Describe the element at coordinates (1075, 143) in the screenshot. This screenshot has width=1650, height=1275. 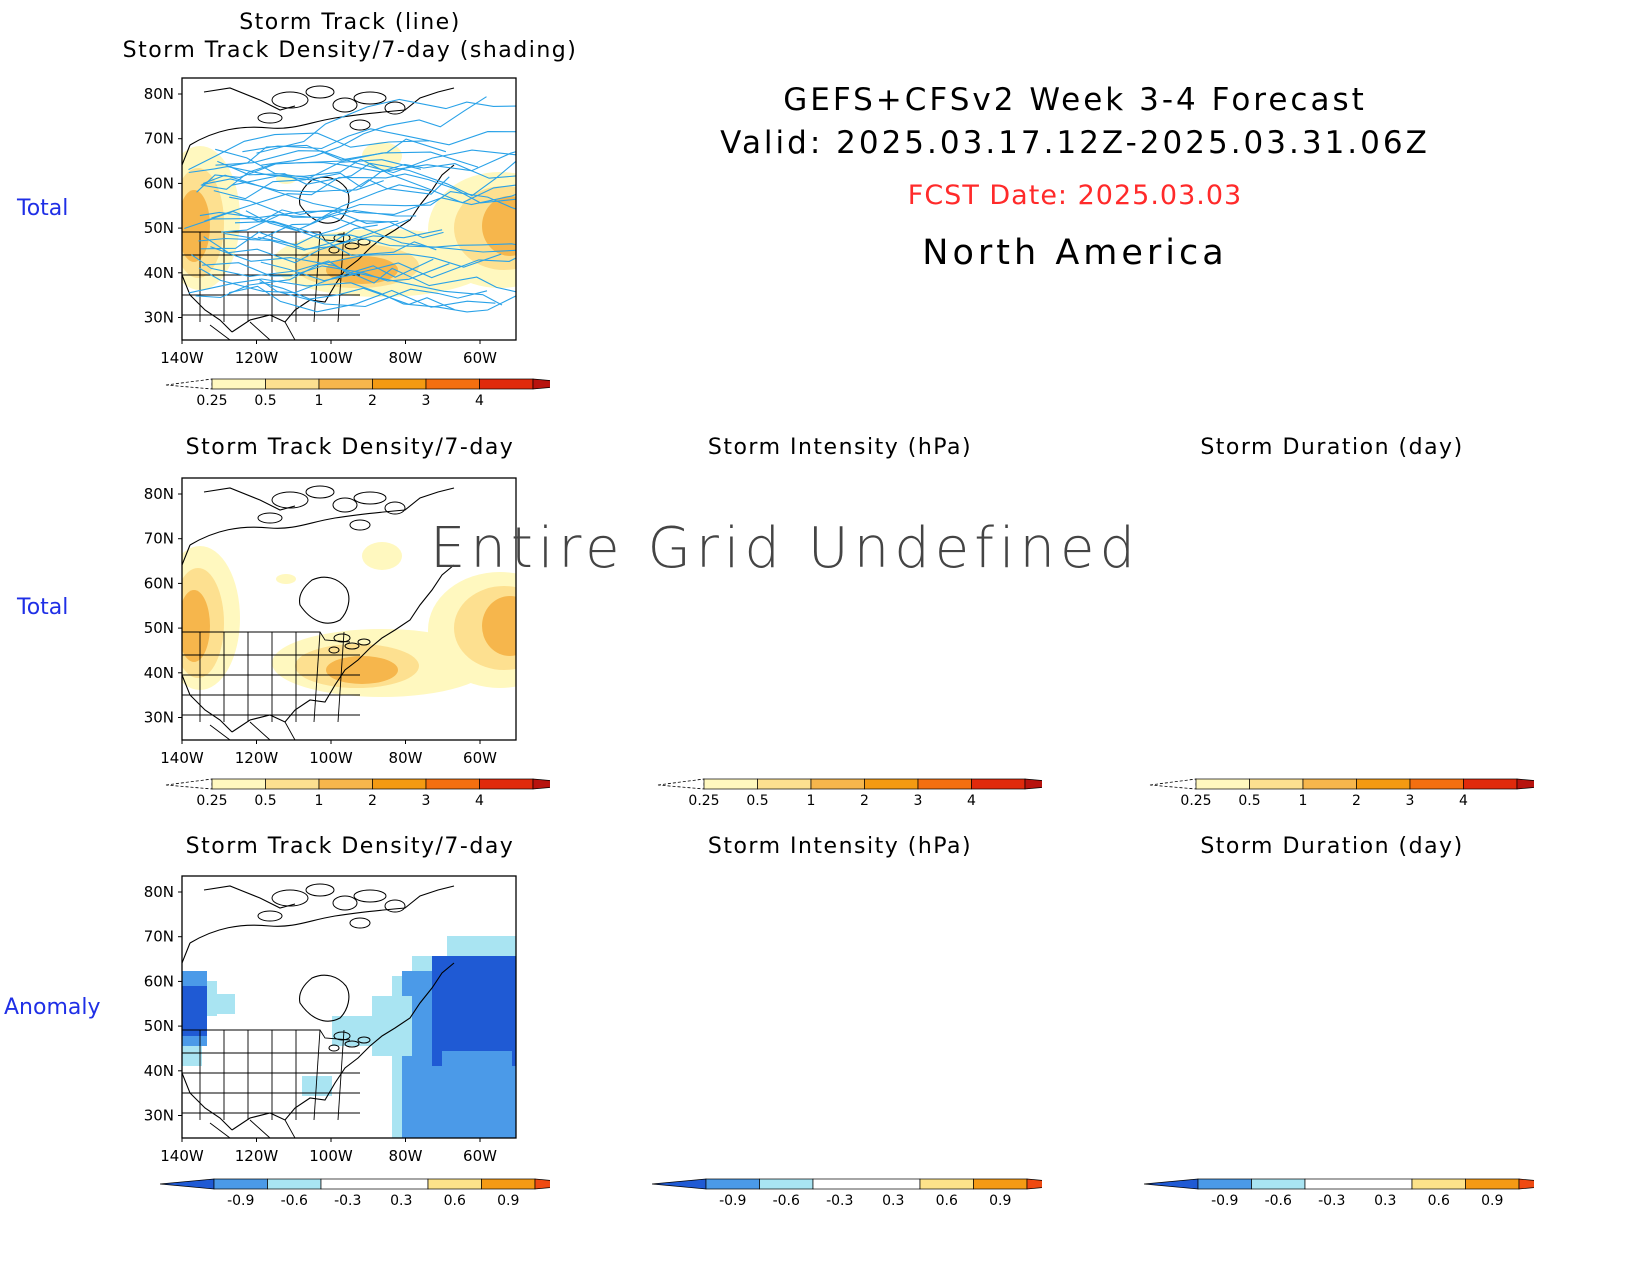
I see `valid-period: Valid: 2025.03.17.12Z-2025.03.31.06Z` at that location.